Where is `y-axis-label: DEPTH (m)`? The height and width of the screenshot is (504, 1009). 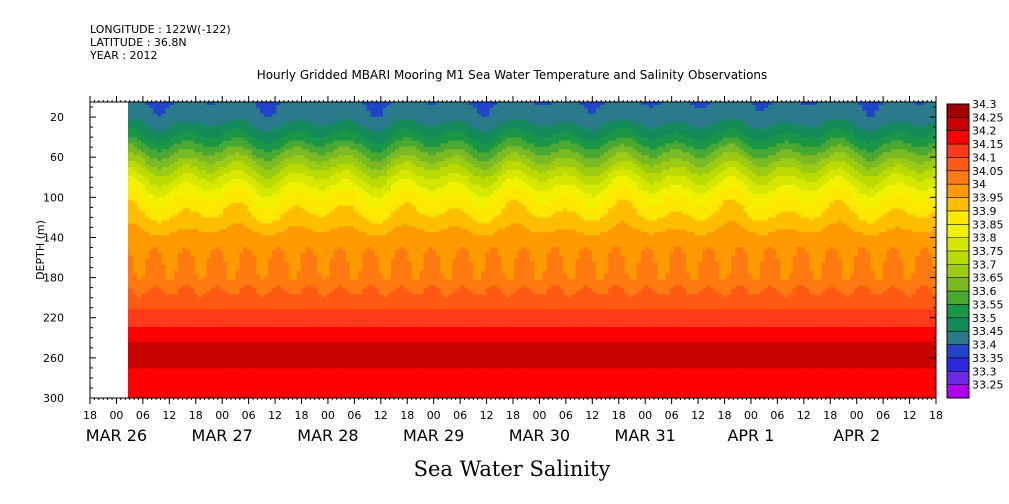
y-axis-label: DEPTH (m) is located at coordinates (40, 250).